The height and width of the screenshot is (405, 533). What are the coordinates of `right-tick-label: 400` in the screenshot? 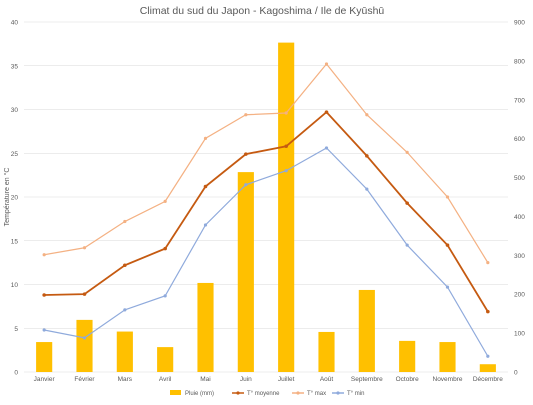 It's located at (519, 217).